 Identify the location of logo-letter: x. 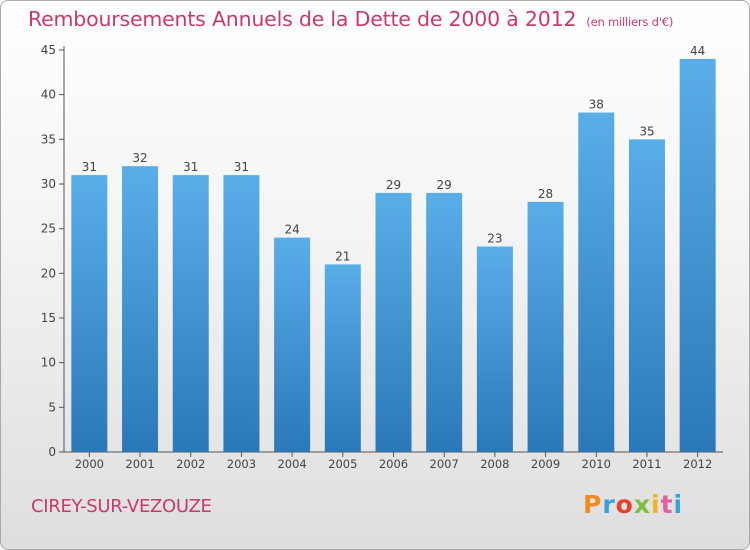
(642, 504).